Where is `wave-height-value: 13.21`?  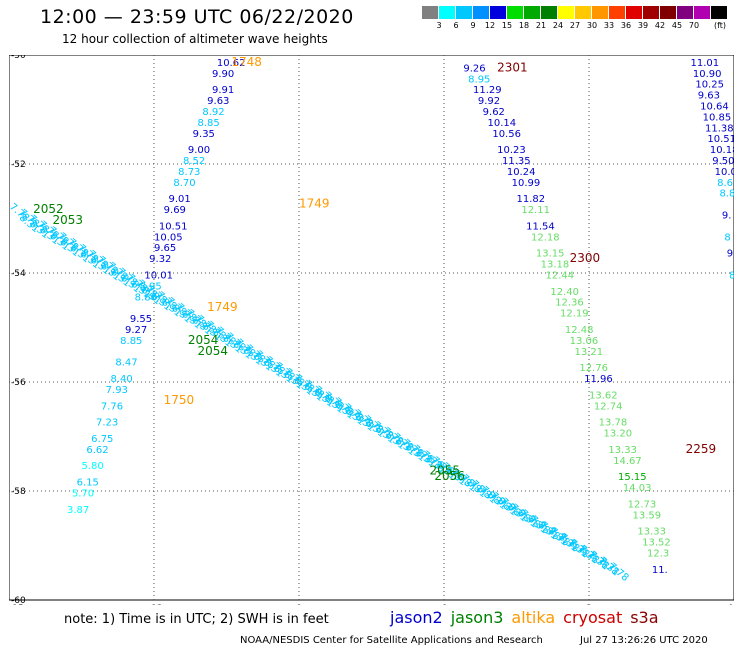 wave-height-value: 13.21 is located at coordinates (589, 352).